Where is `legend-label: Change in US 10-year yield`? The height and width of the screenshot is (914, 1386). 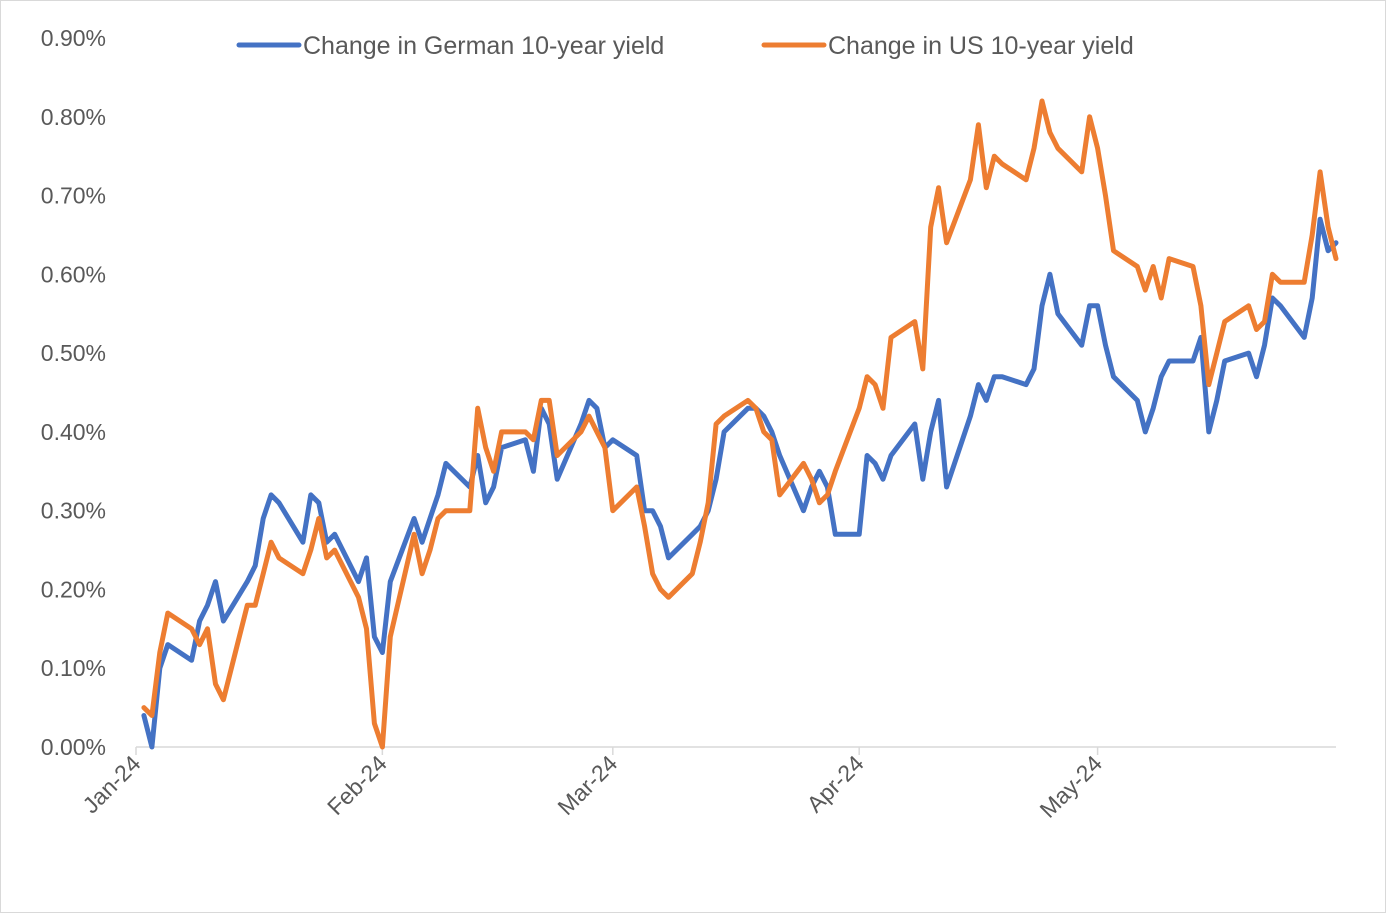 legend-label: Change in US 10-year yield is located at coordinates (981, 46).